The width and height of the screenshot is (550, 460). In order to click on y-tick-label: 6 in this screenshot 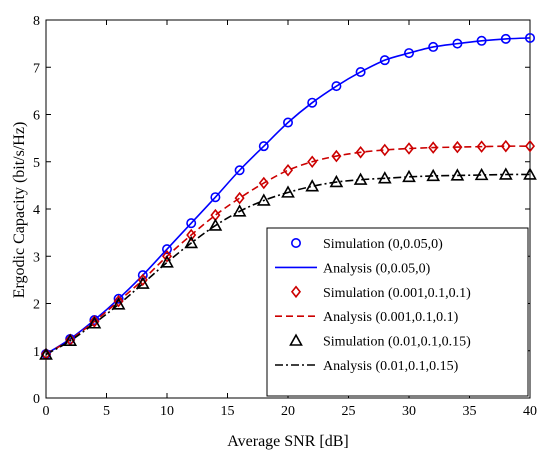, I will do `click(36, 116)`.